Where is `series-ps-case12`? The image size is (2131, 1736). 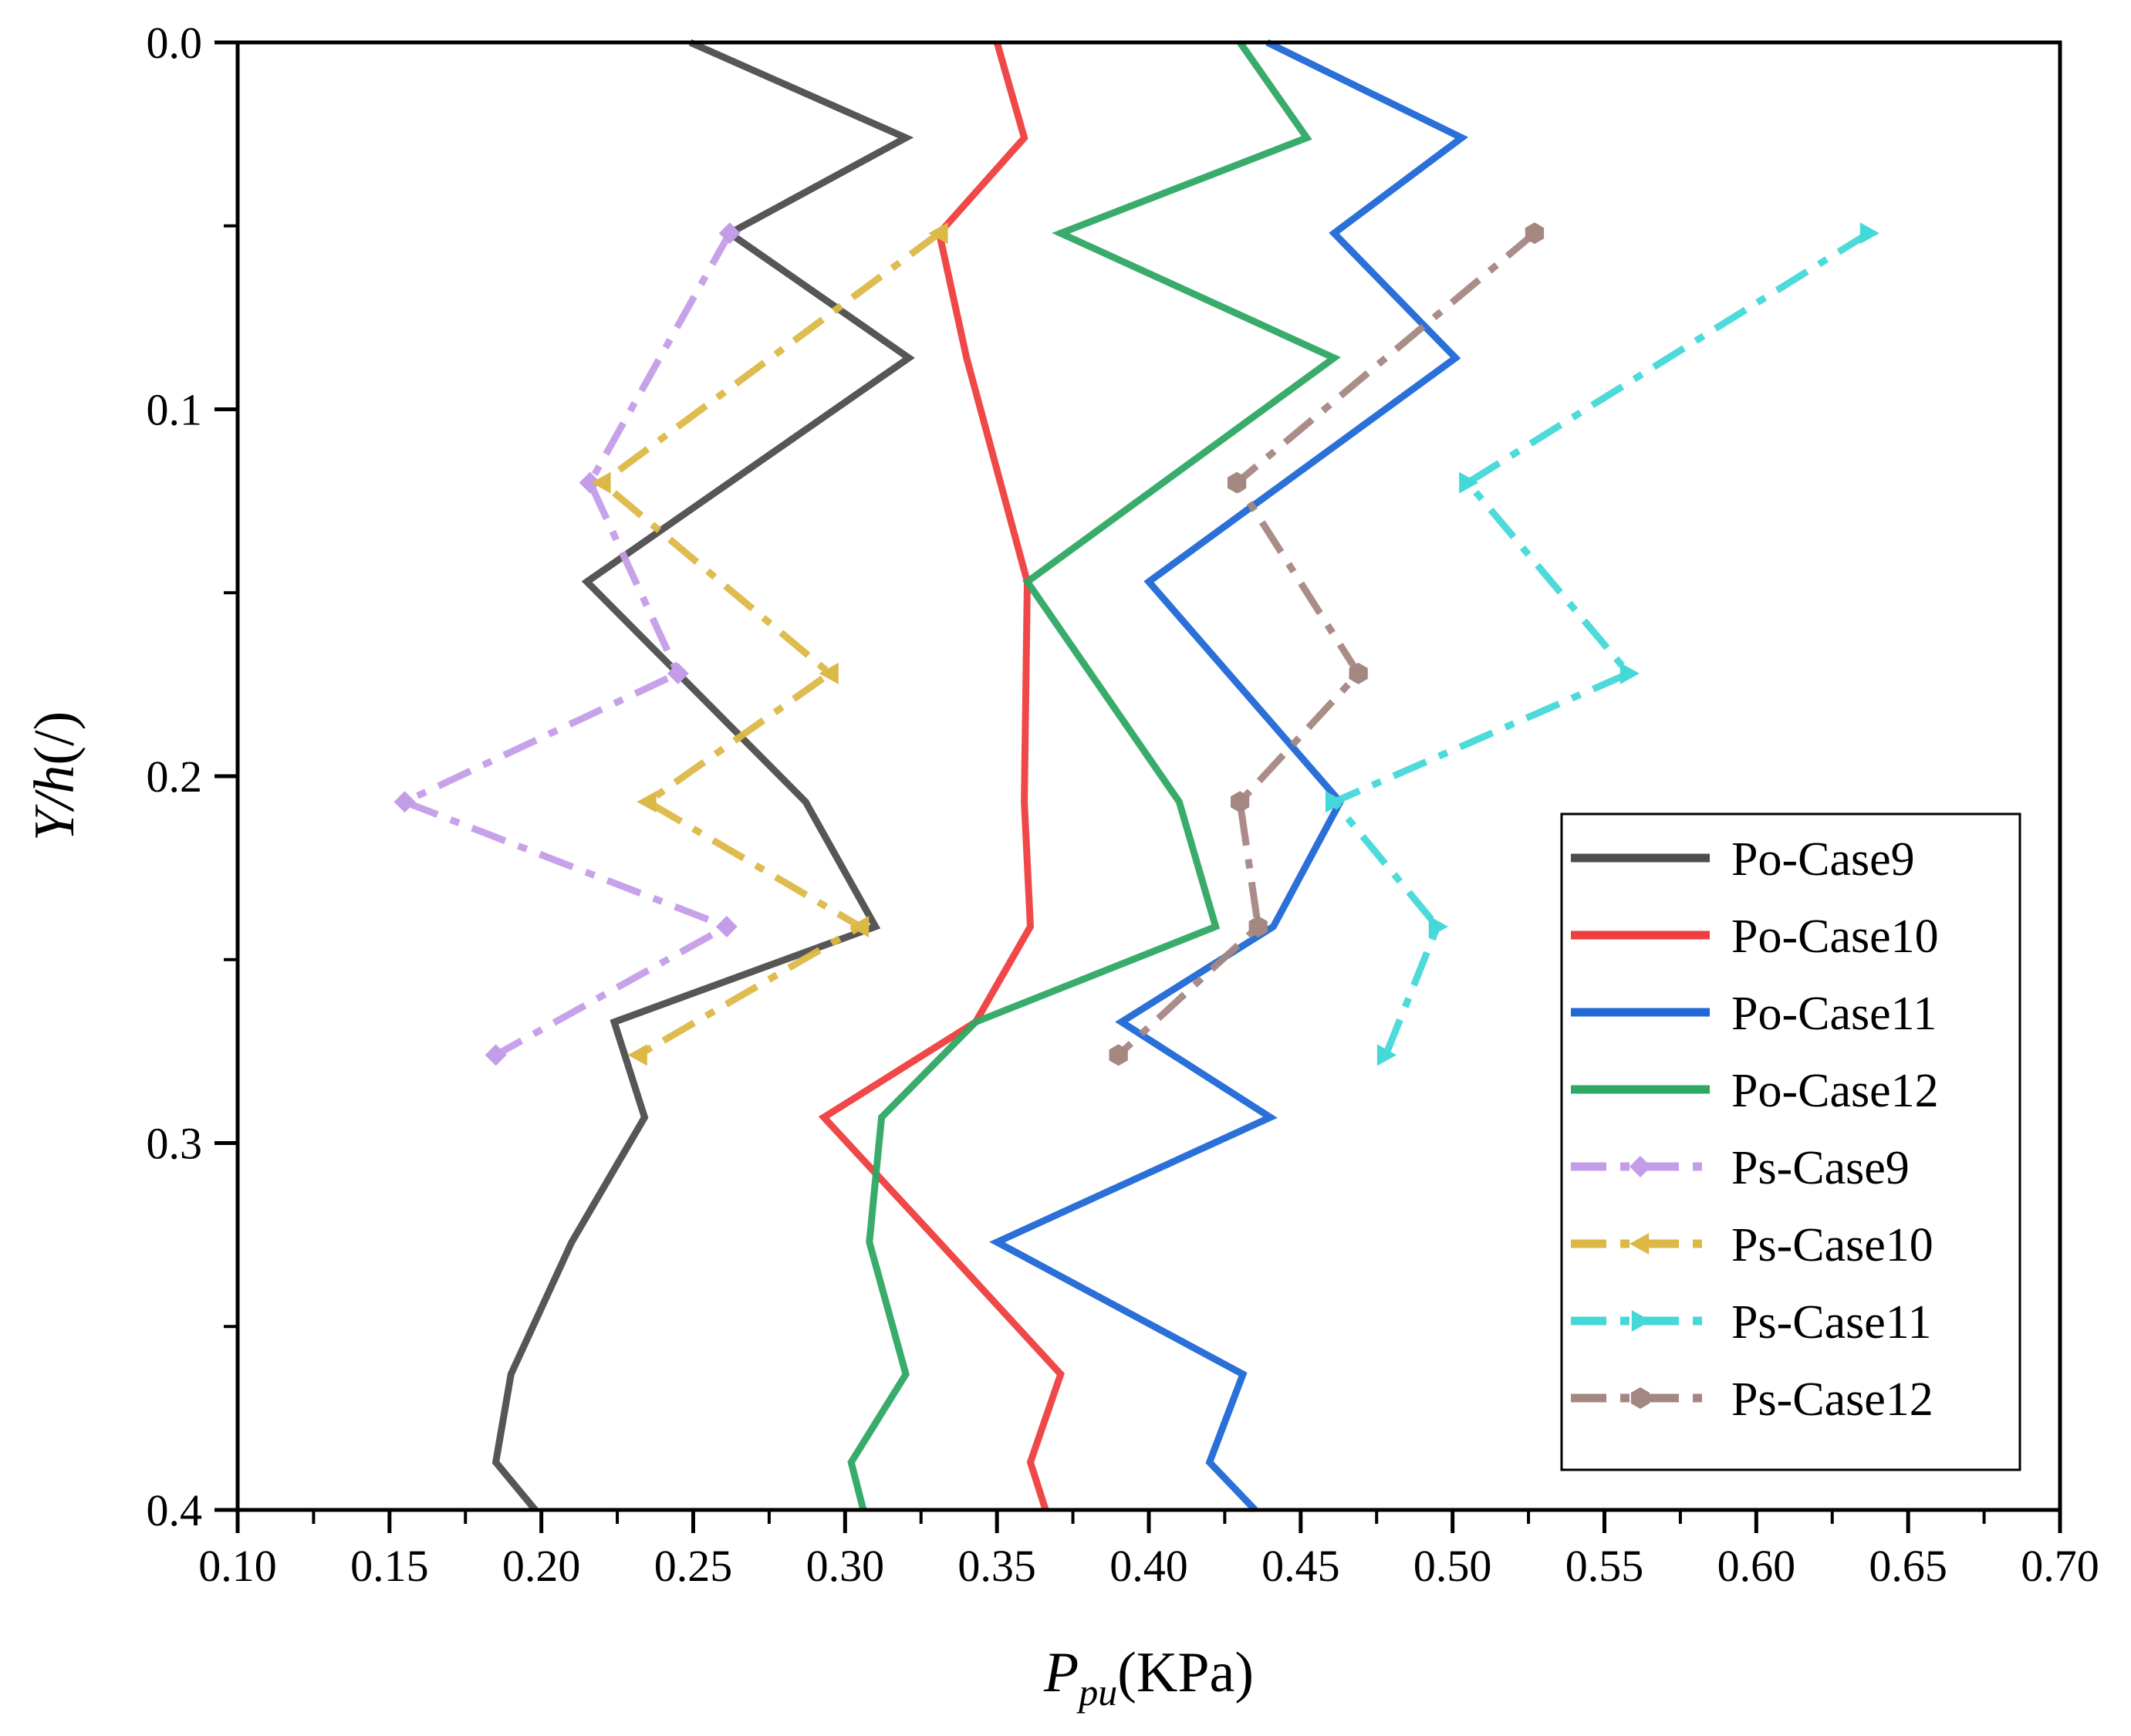 series-ps-case12 is located at coordinates (1327, 644).